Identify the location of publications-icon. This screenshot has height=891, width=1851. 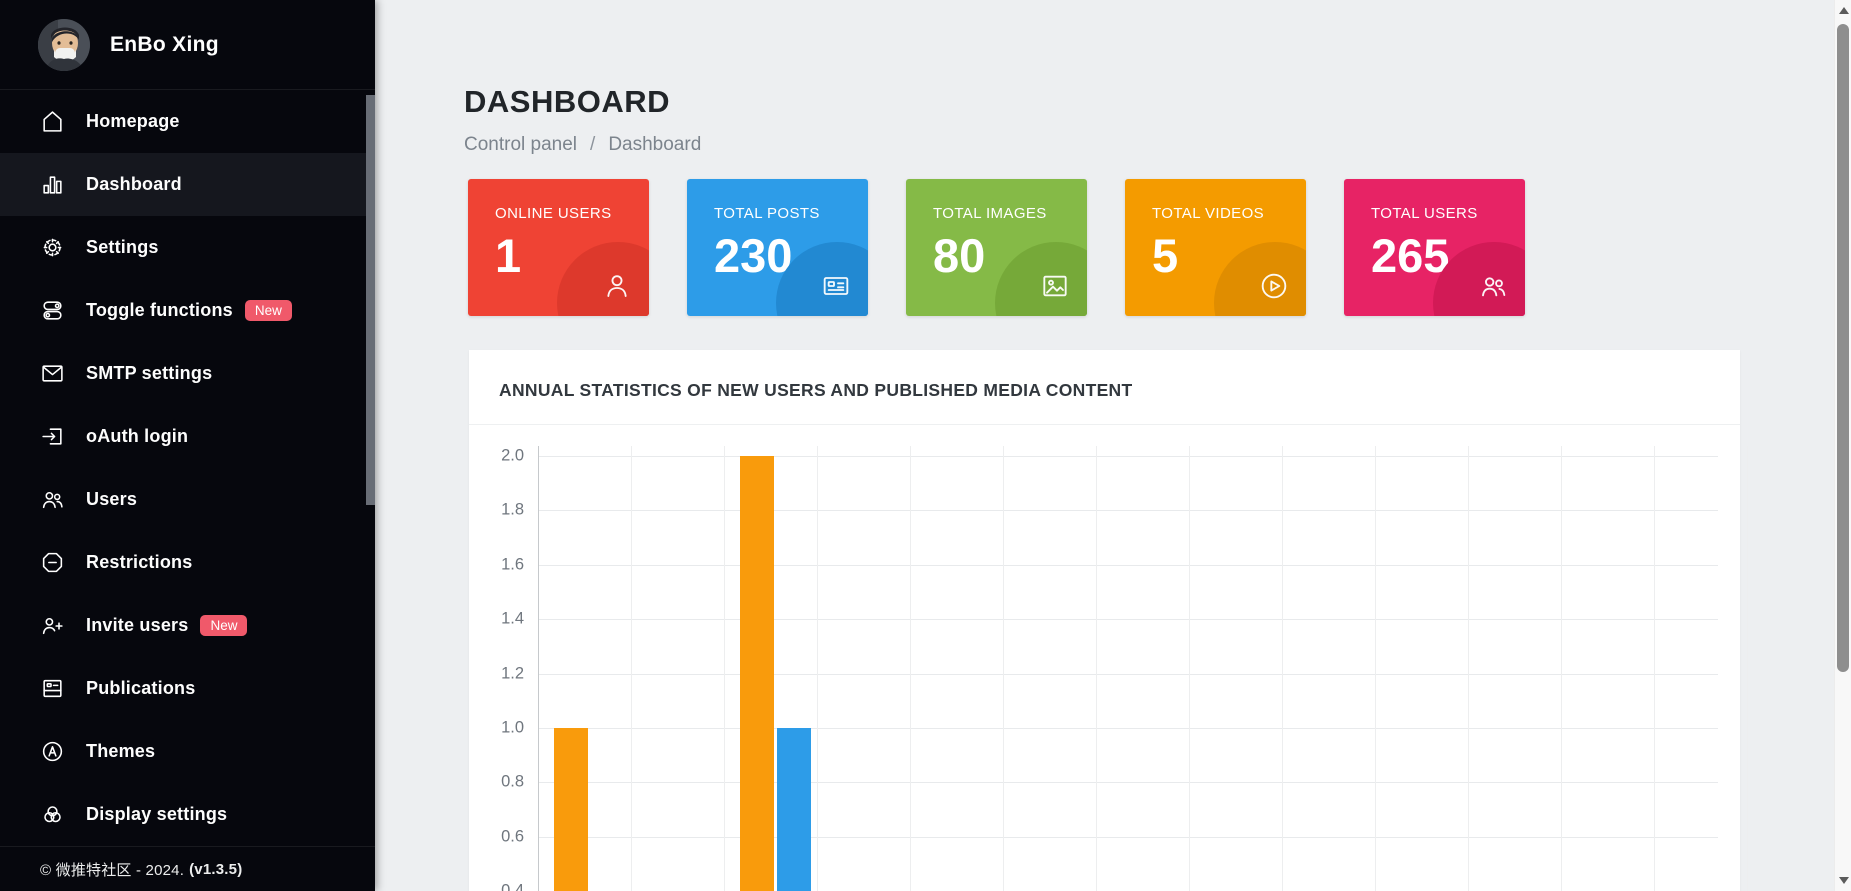
(53, 689).